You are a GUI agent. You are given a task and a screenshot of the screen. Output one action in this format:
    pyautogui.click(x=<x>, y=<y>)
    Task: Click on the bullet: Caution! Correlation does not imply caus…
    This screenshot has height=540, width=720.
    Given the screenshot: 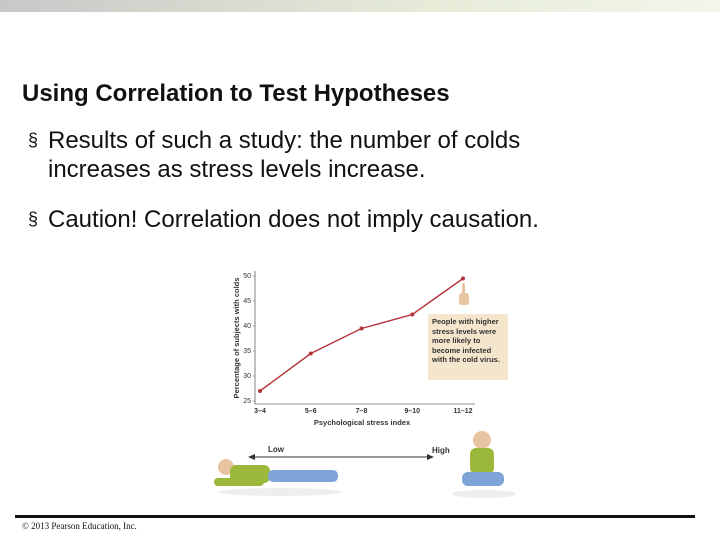 What is the action you would take?
    pyautogui.click(x=318, y=219)
    